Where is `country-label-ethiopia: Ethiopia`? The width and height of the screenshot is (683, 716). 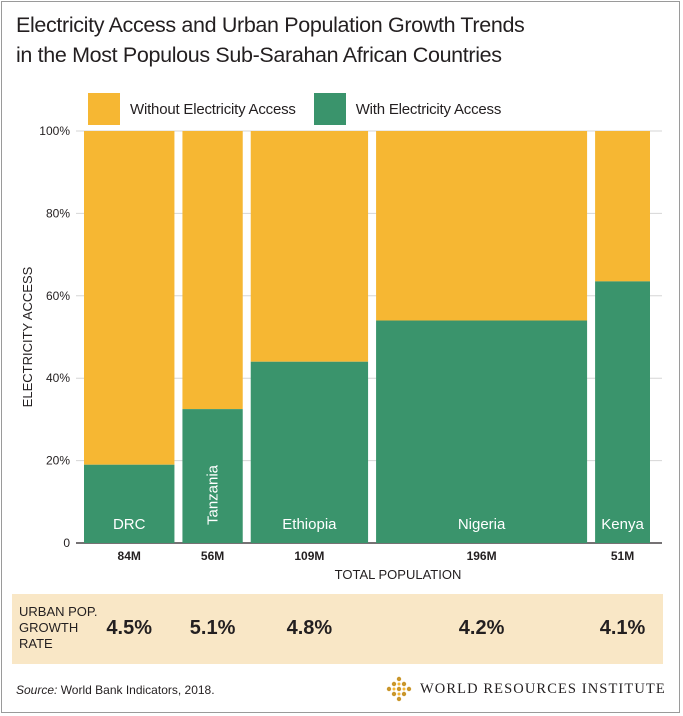 country-label-ethiopia: Ethiopia is located at coordinates (309, 524).